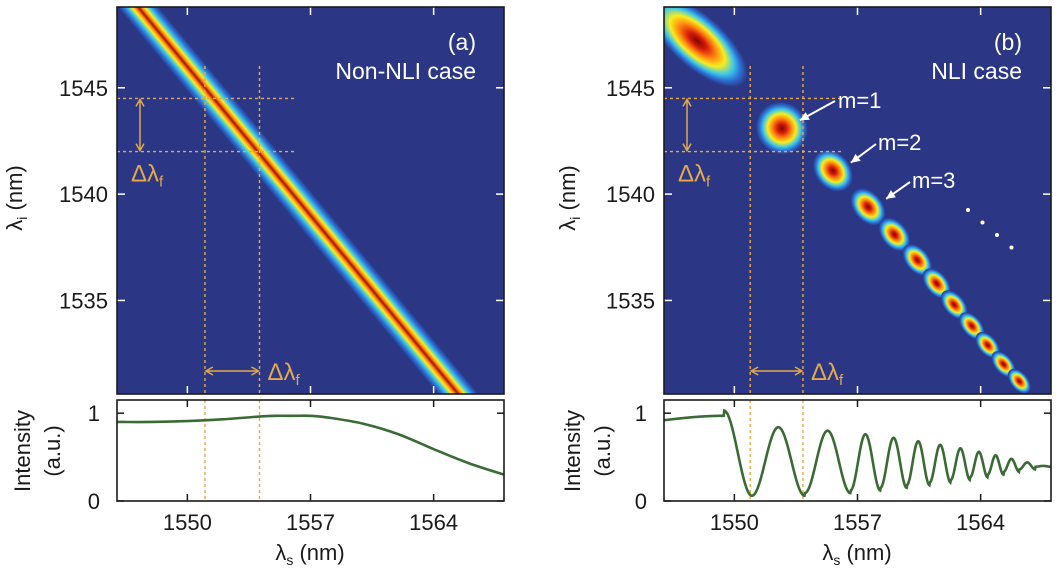  Describe the element at coordinates (22, 451) in the screenshot. I see `intensity-label-a: Intensity` at that location.